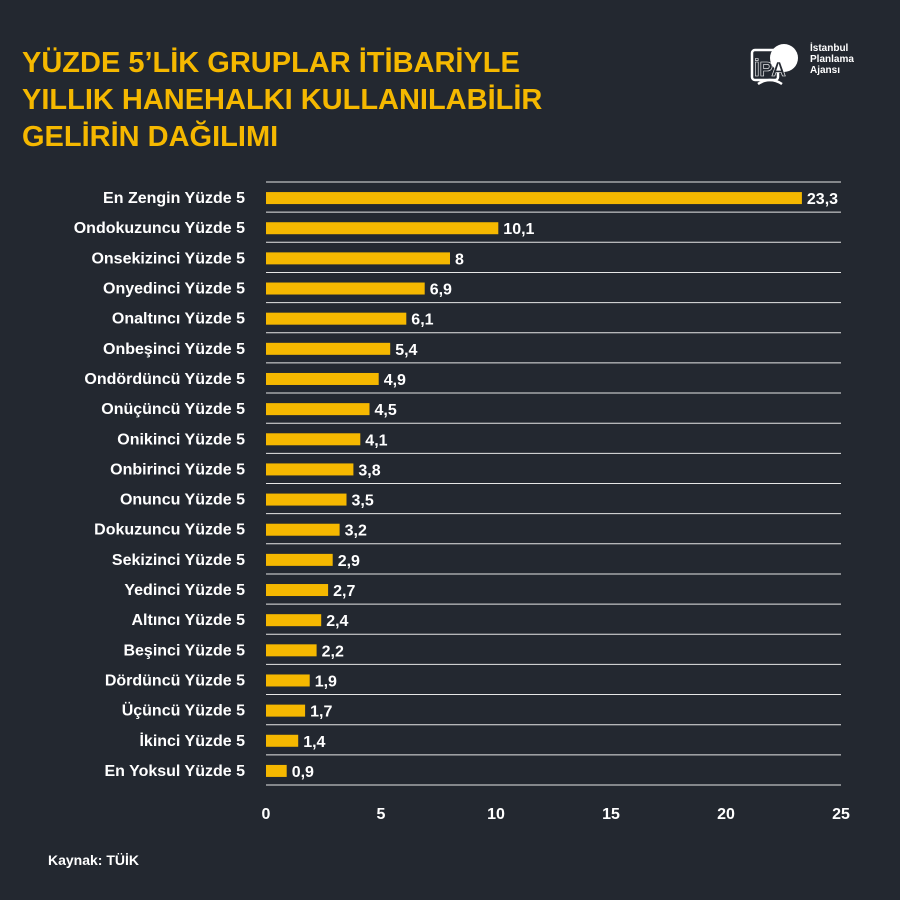  What do you see at coordinates (168, 258) in the screenshot?
I see `category-label: Onsekizinci Yüzde 5` at bounding box center [168, 258].